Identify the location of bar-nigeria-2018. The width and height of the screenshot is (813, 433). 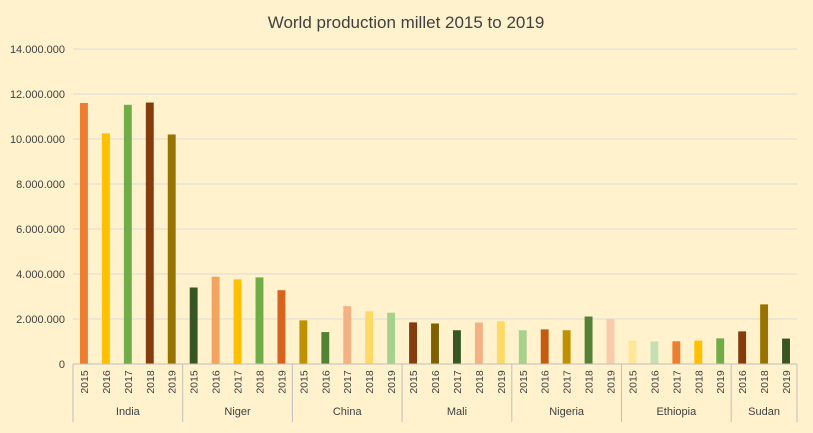
(588, 340).